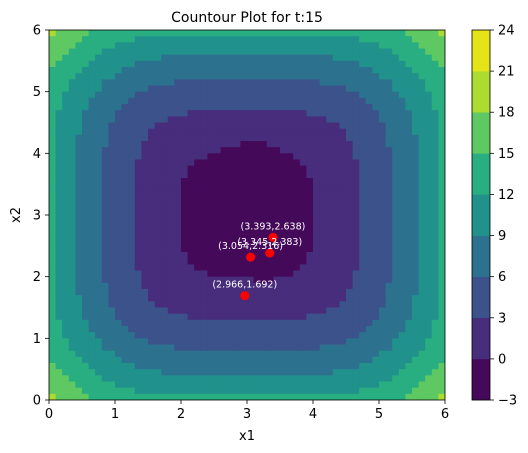 Image resolution: width=528 pixels, height=453 pixels. I want to click on data-point-label: (3.345,2.383), so click(269, 242).